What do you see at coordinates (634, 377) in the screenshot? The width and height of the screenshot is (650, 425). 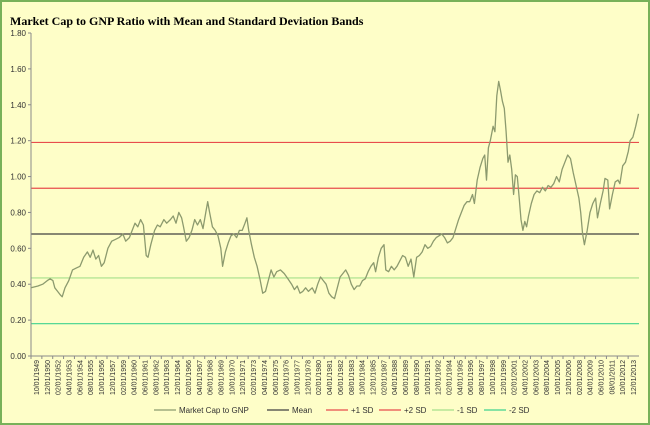 I see `x-tick-label: 12/01/2013` at bounding box center [634, 377].